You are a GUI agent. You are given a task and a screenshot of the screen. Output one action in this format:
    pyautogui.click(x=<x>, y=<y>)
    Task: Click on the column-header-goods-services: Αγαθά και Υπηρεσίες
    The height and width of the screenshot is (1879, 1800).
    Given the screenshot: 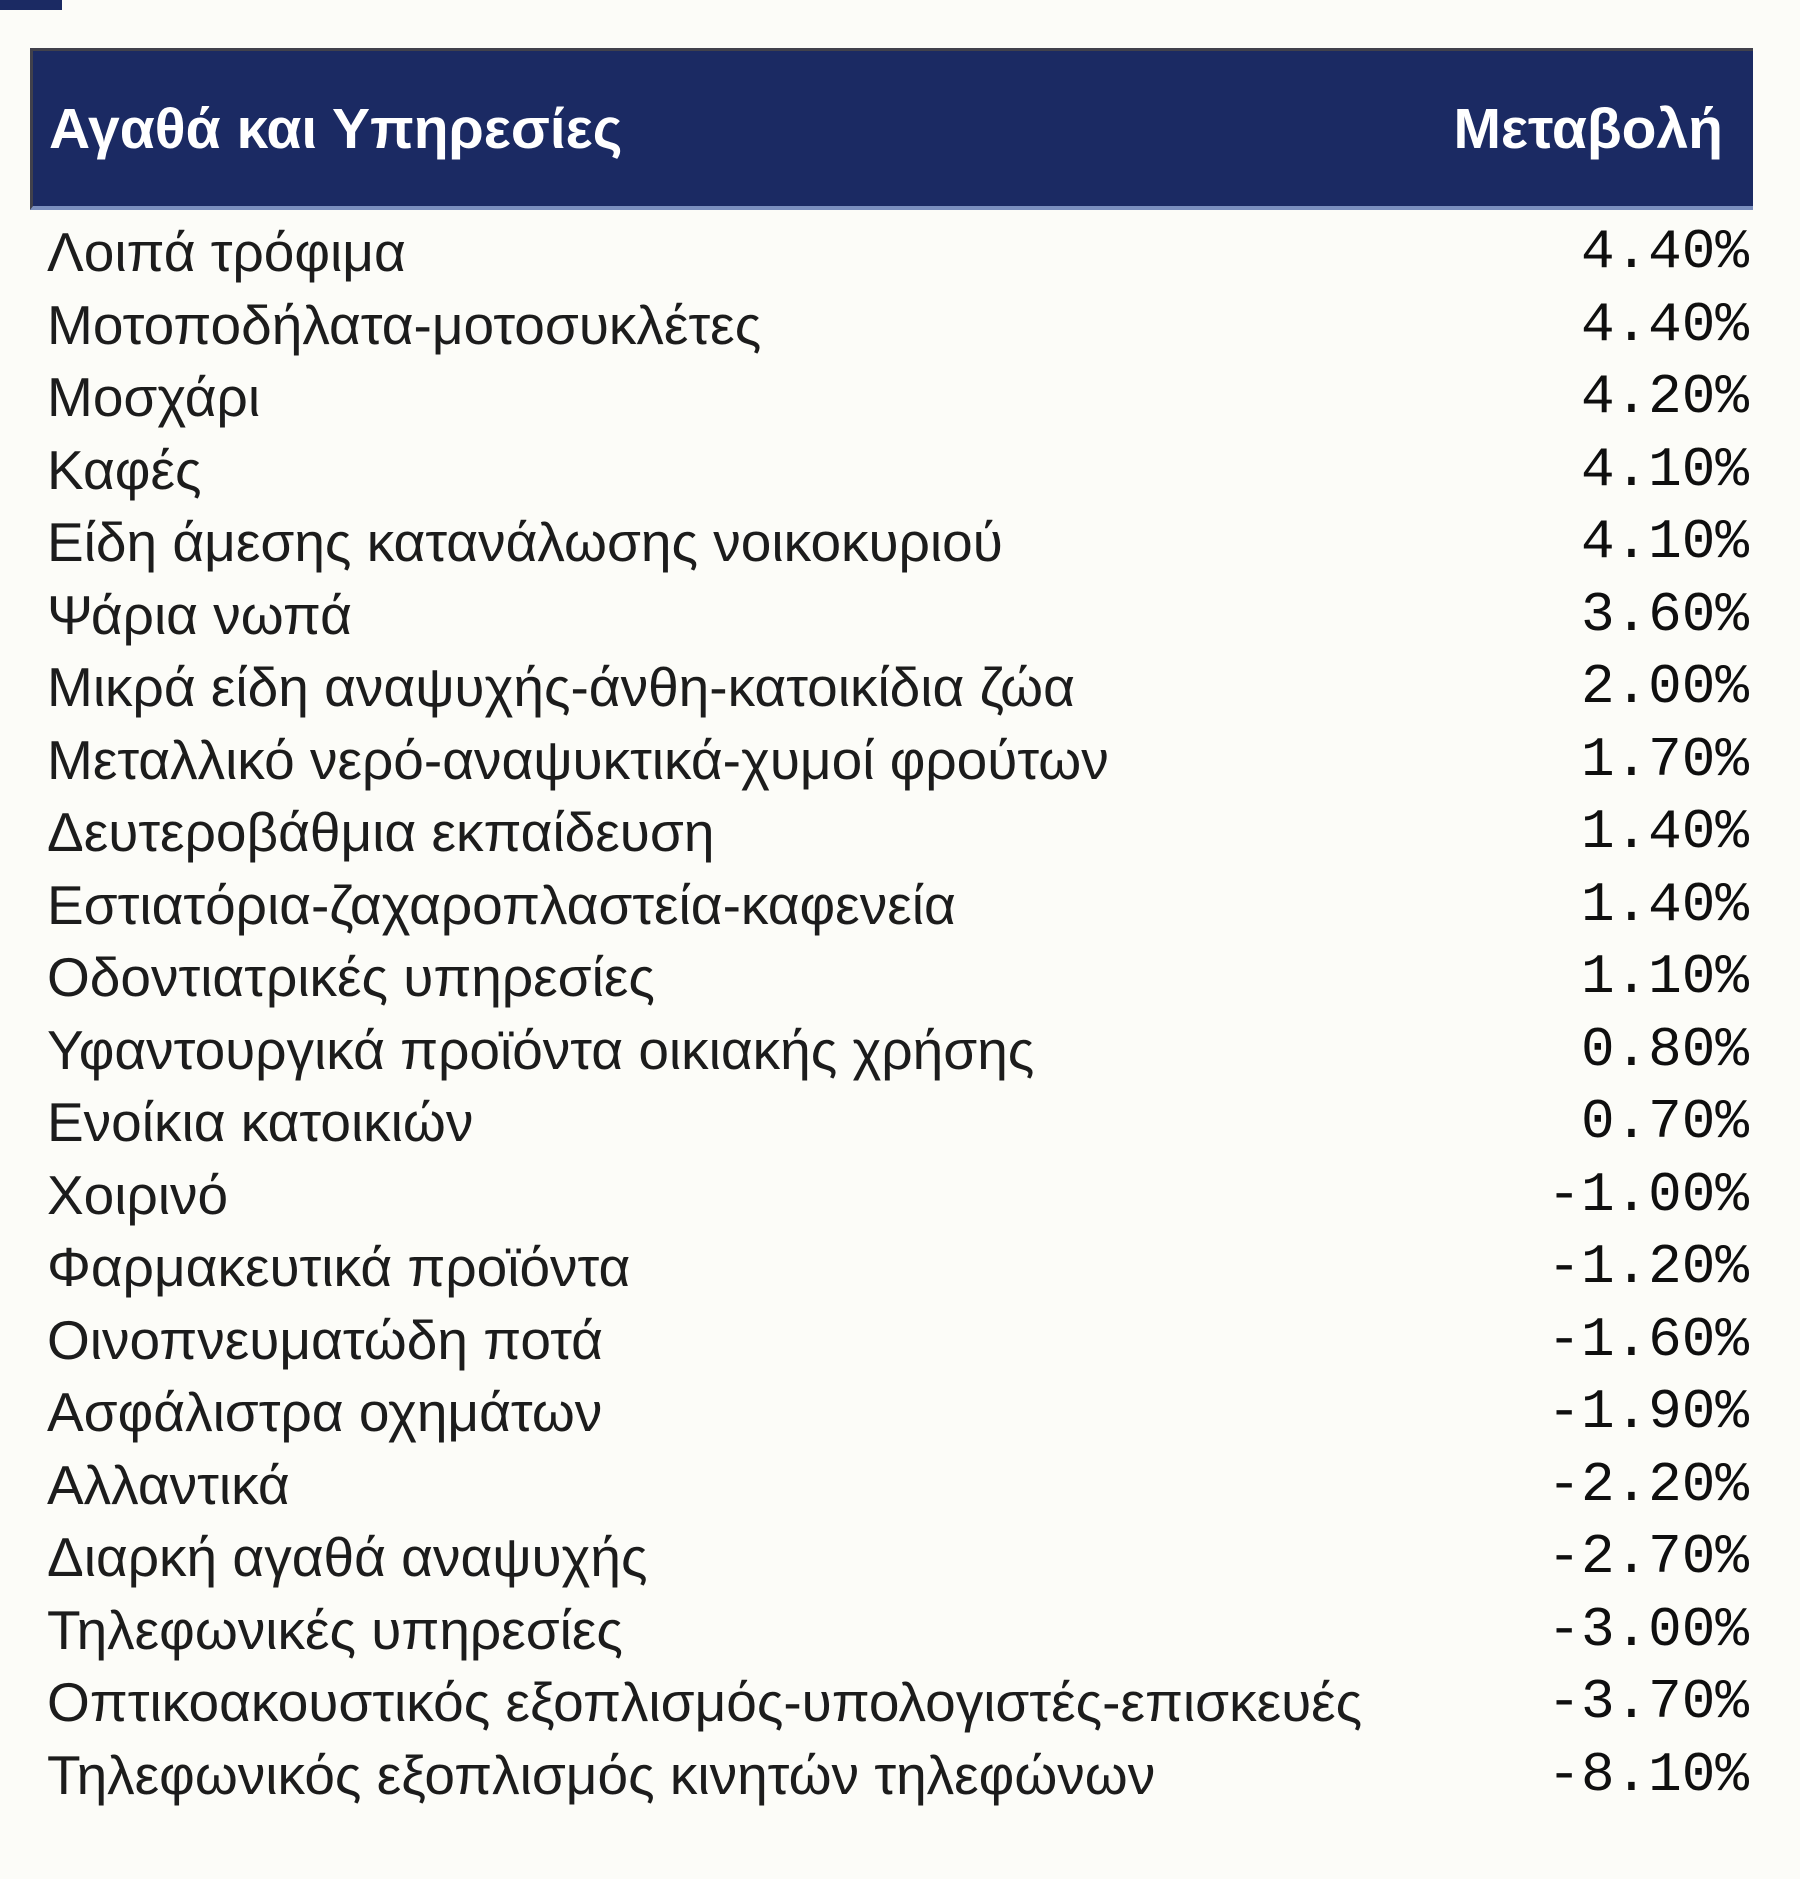 What is the action you would take?
    pyautogui.click(x=336, y=128)
    